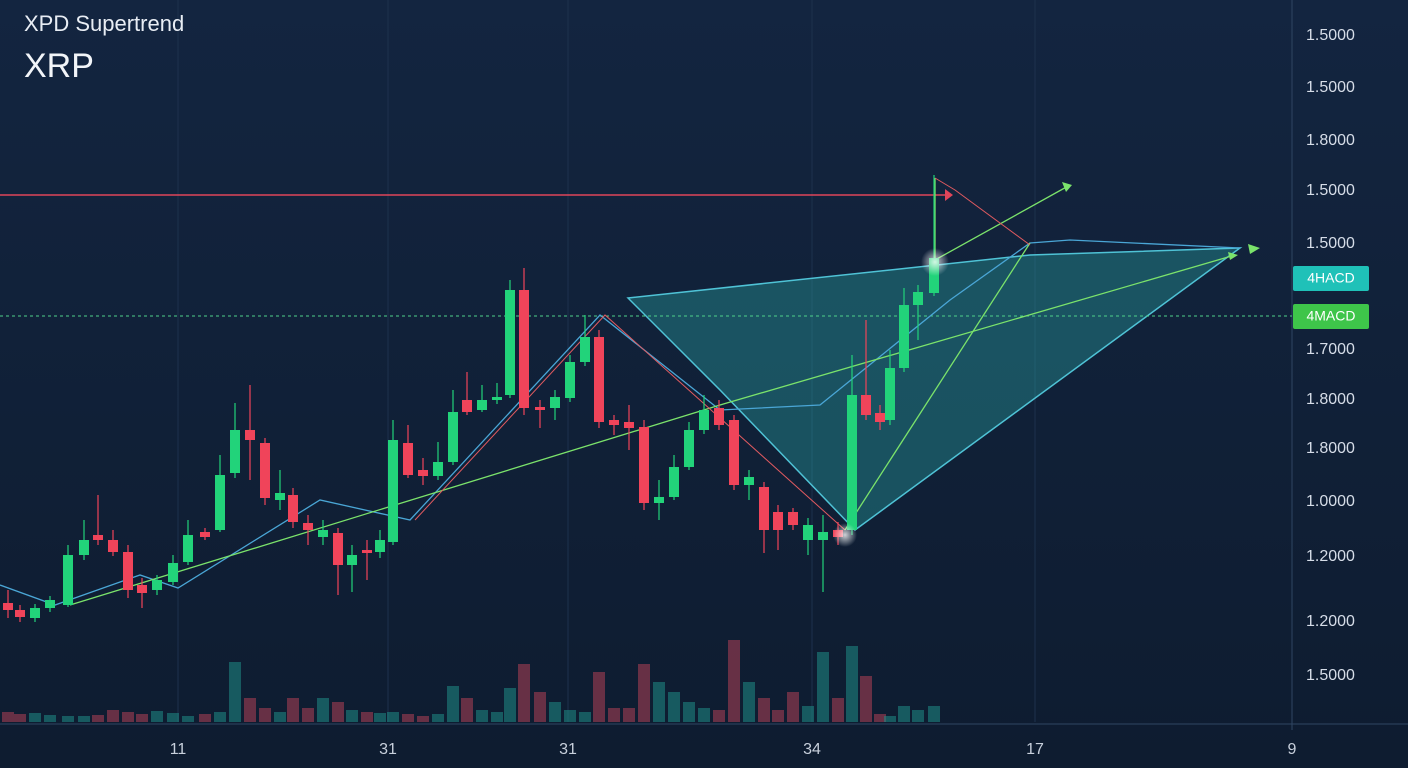  Describe the element at coordinates (59, 66) in the screenshot. I see `symbol: XRP` at that location.